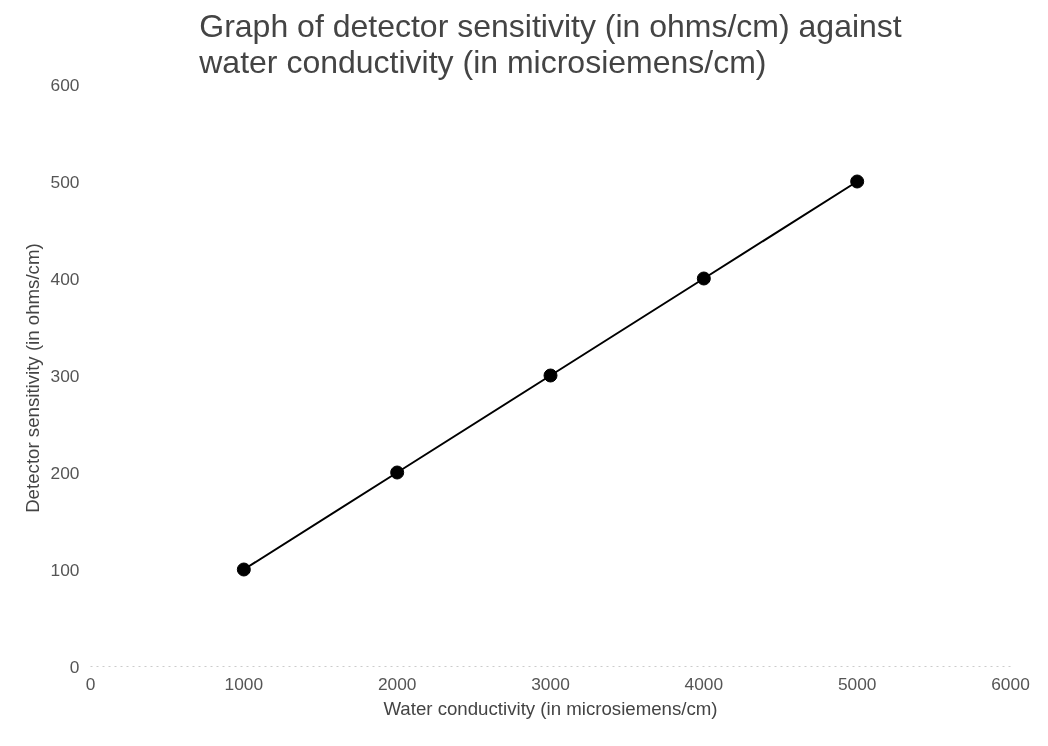 This screenshot has height=746, width=1048. Describe the element at coordinates (704, 683) in the screenshot. I see `x-tick-label: 4000` at that location.